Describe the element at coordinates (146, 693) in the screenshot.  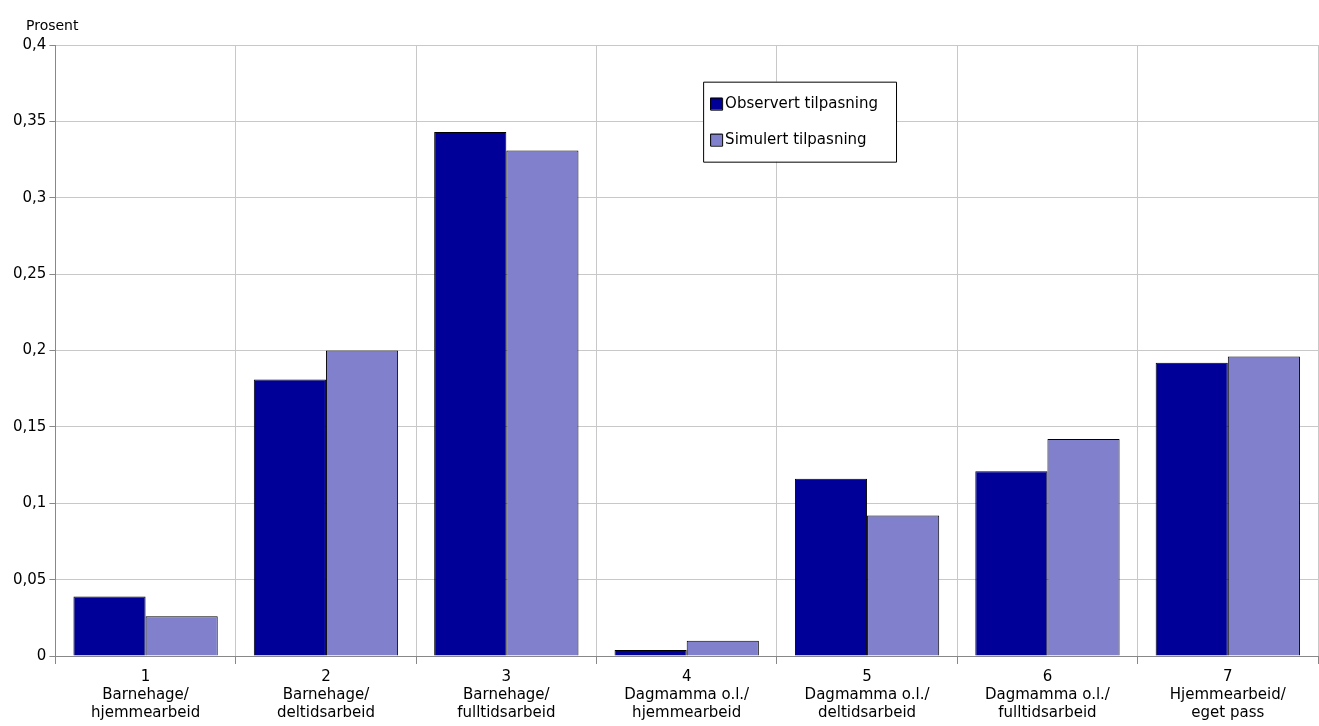
I see `x-tick-label: 1 Barnehage/ hjemmearbeid` at that location.